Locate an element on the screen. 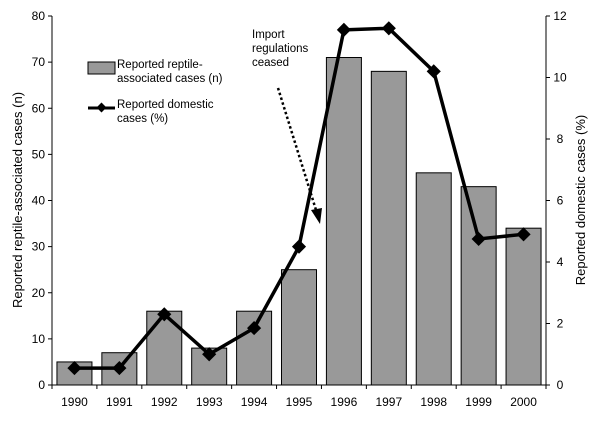  annotation-line1: Import is located at coordinates (268, 35).